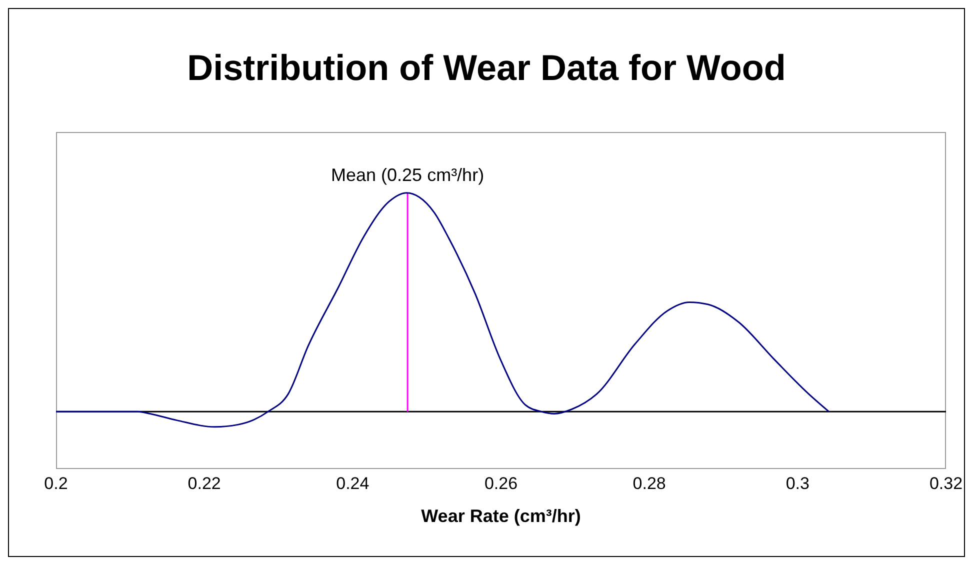 The height and width of the screenshot is (565, 973). What do you see at coordinates (501, 484) in the screenshot?
I see `x-tick-label: 0.26` at bounding box center [501, 484].